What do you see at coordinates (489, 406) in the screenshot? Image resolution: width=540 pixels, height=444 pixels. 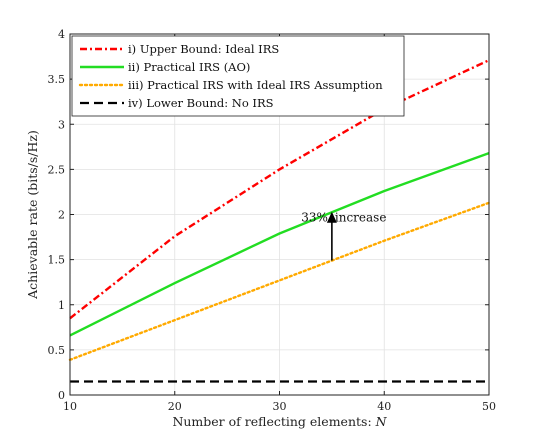 I see `x-tick-label: 50` at bounding box center [489, 406].